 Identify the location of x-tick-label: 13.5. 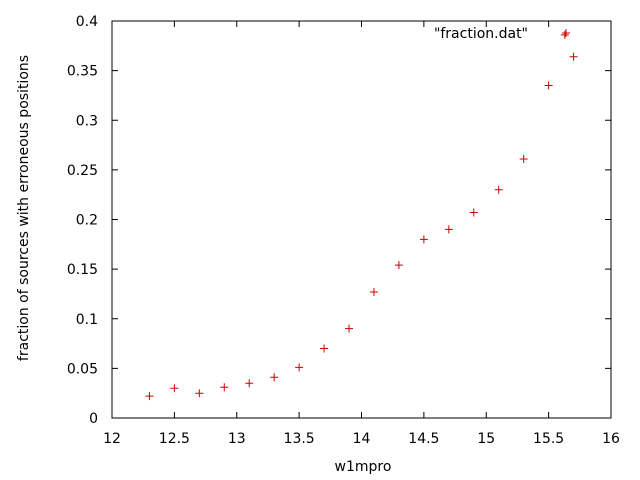
(299, 439).